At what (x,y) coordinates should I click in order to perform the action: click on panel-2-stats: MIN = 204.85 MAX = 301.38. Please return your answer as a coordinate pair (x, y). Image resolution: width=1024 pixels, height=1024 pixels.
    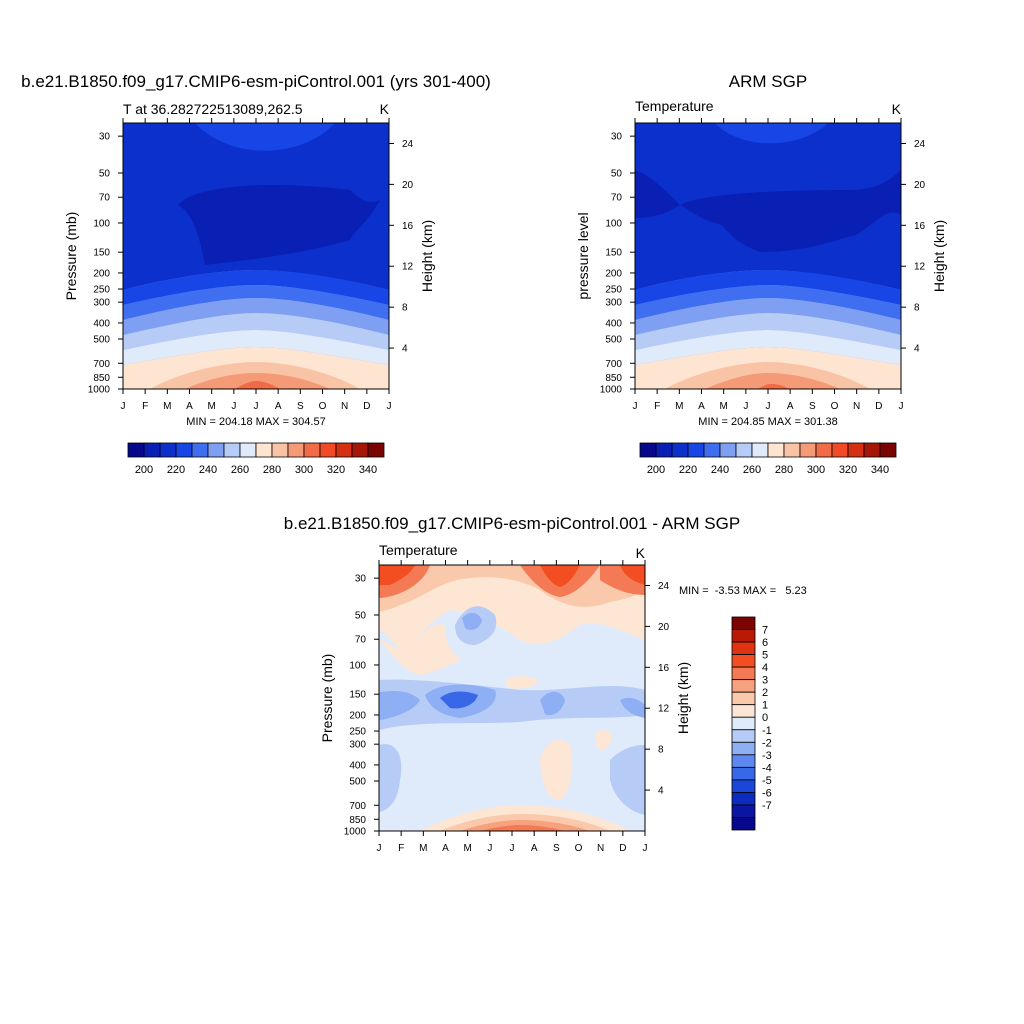
    Looking at the image, I should click on (767, 422).